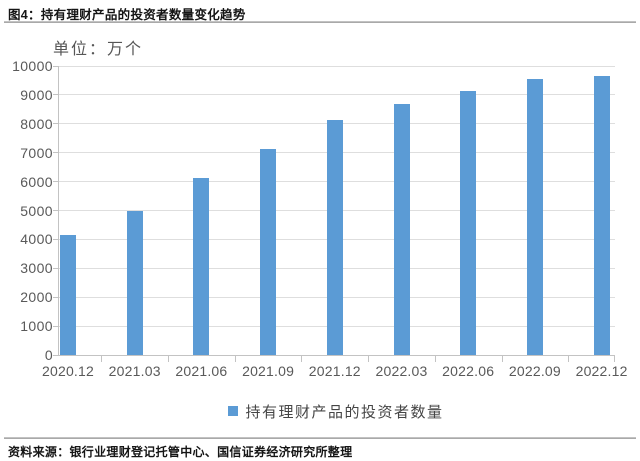 The height and width of the screenshot is (461, 640). Describe the element at coordinates (401, 371) in the screenshot. I see `x-axis-label: 2022.03` at that location.